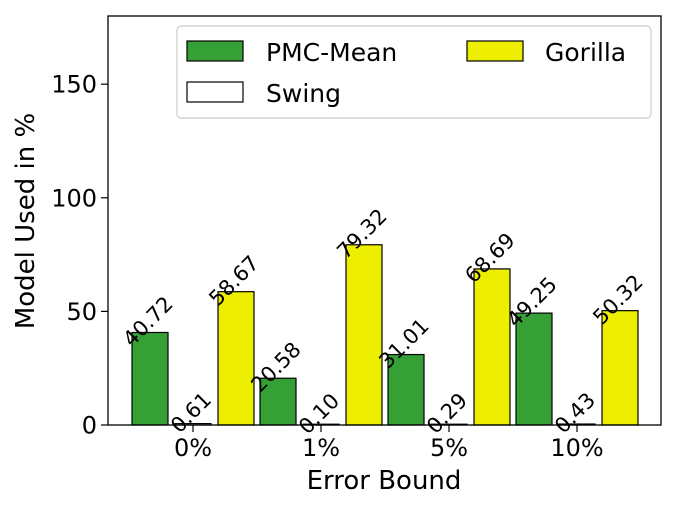  Describe the element at coordinates (449, 448) in the screenshot. I see `x-tick-label: 5%` at that location.